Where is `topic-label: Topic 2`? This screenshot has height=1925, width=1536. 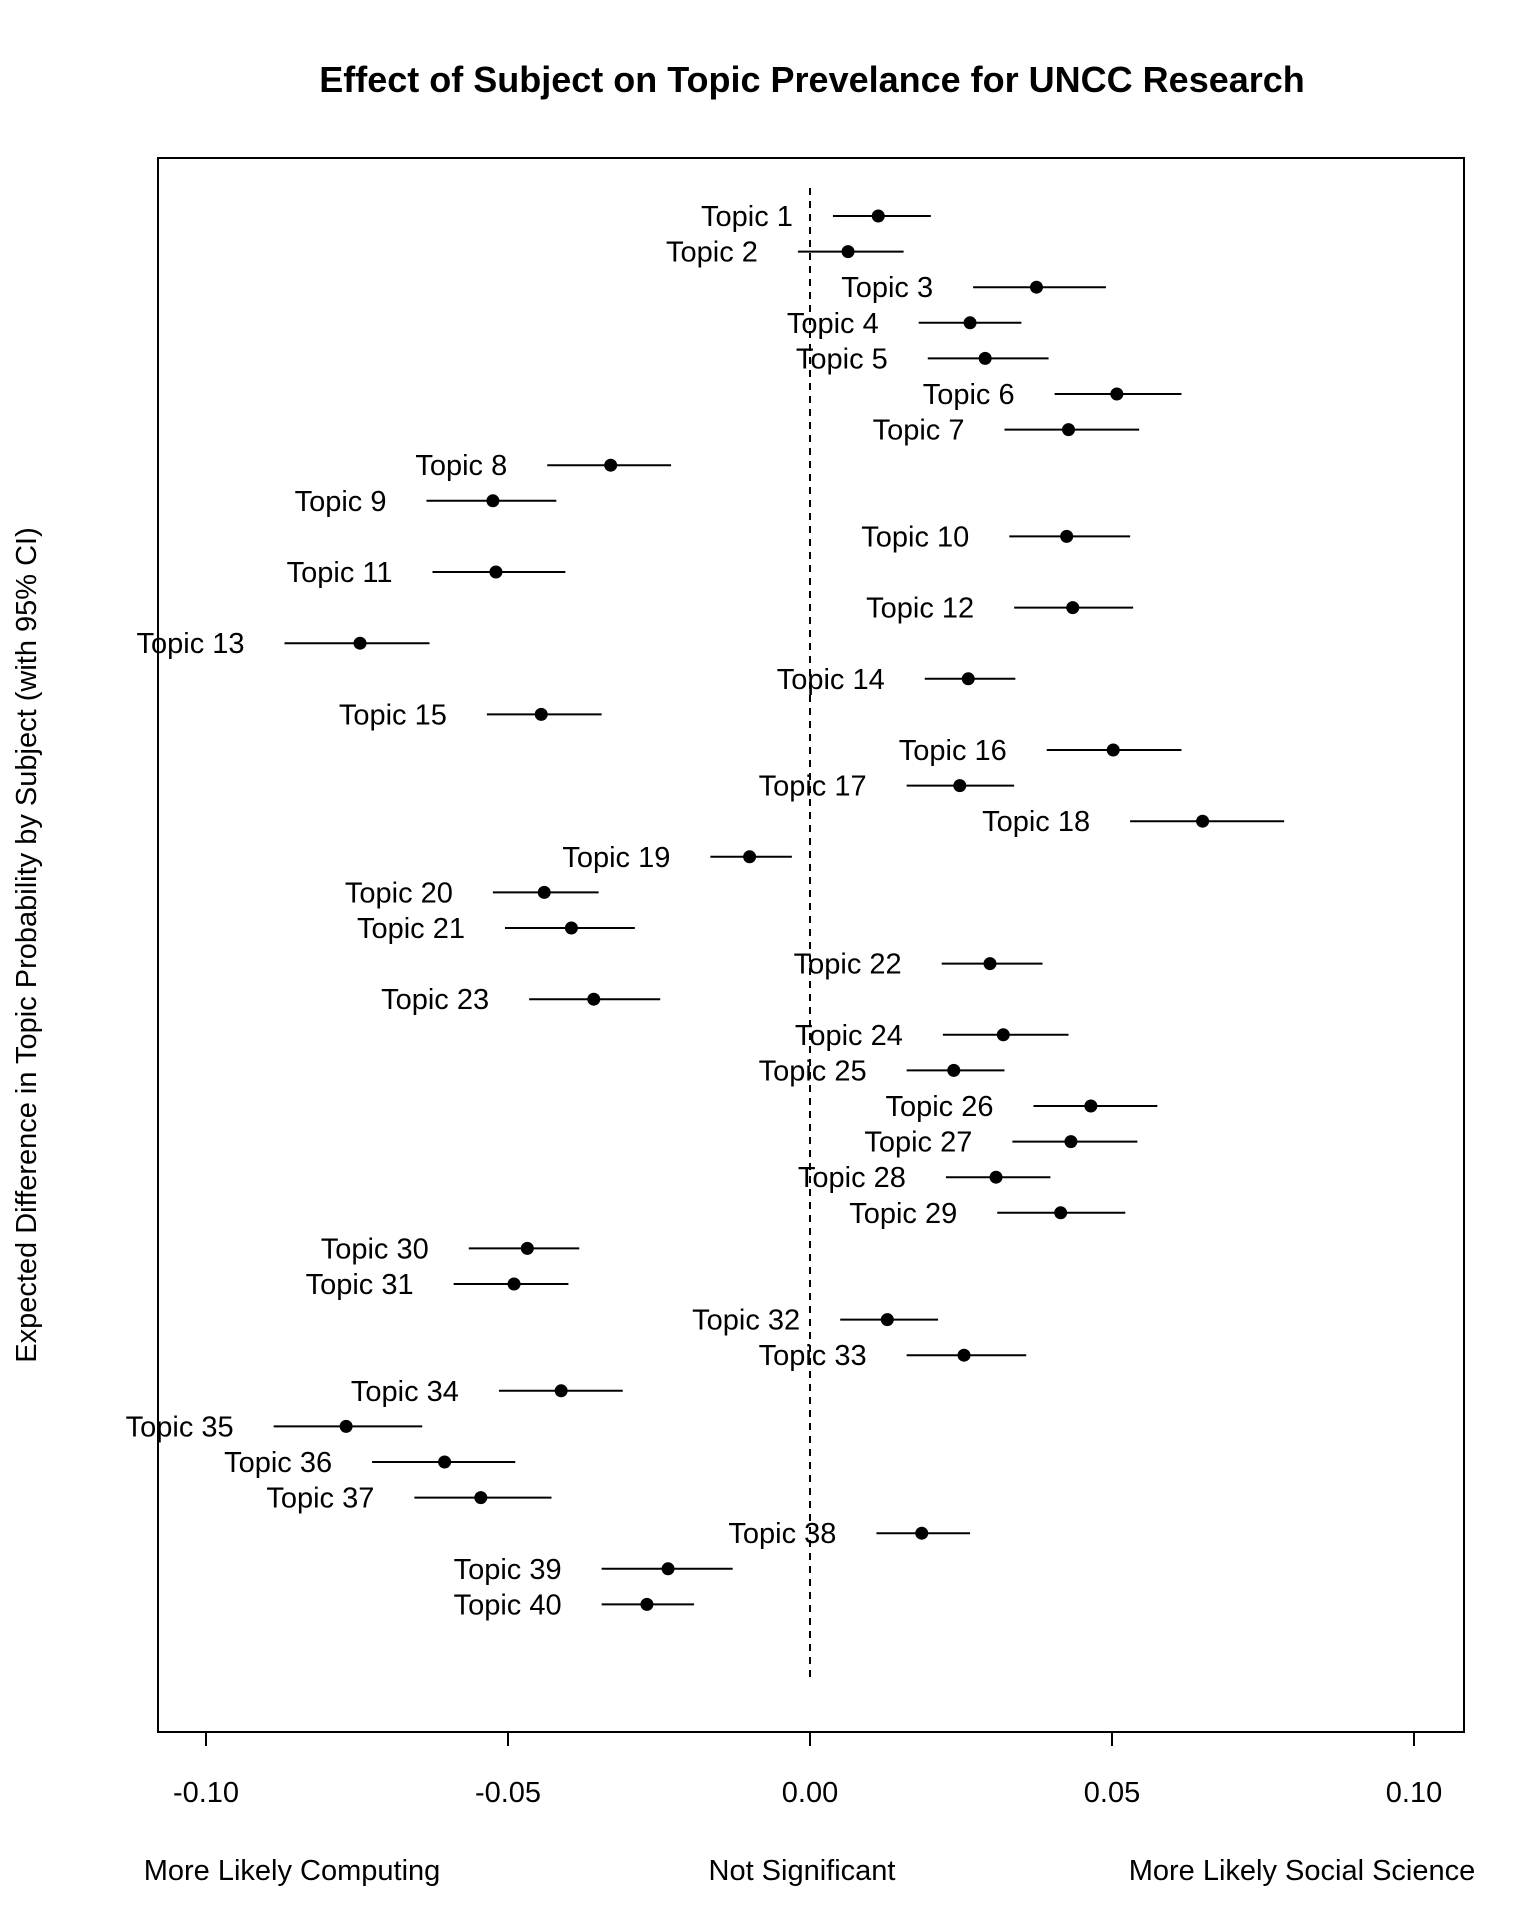
topic-label: Topic 2 is located at coordinates (712, 253).